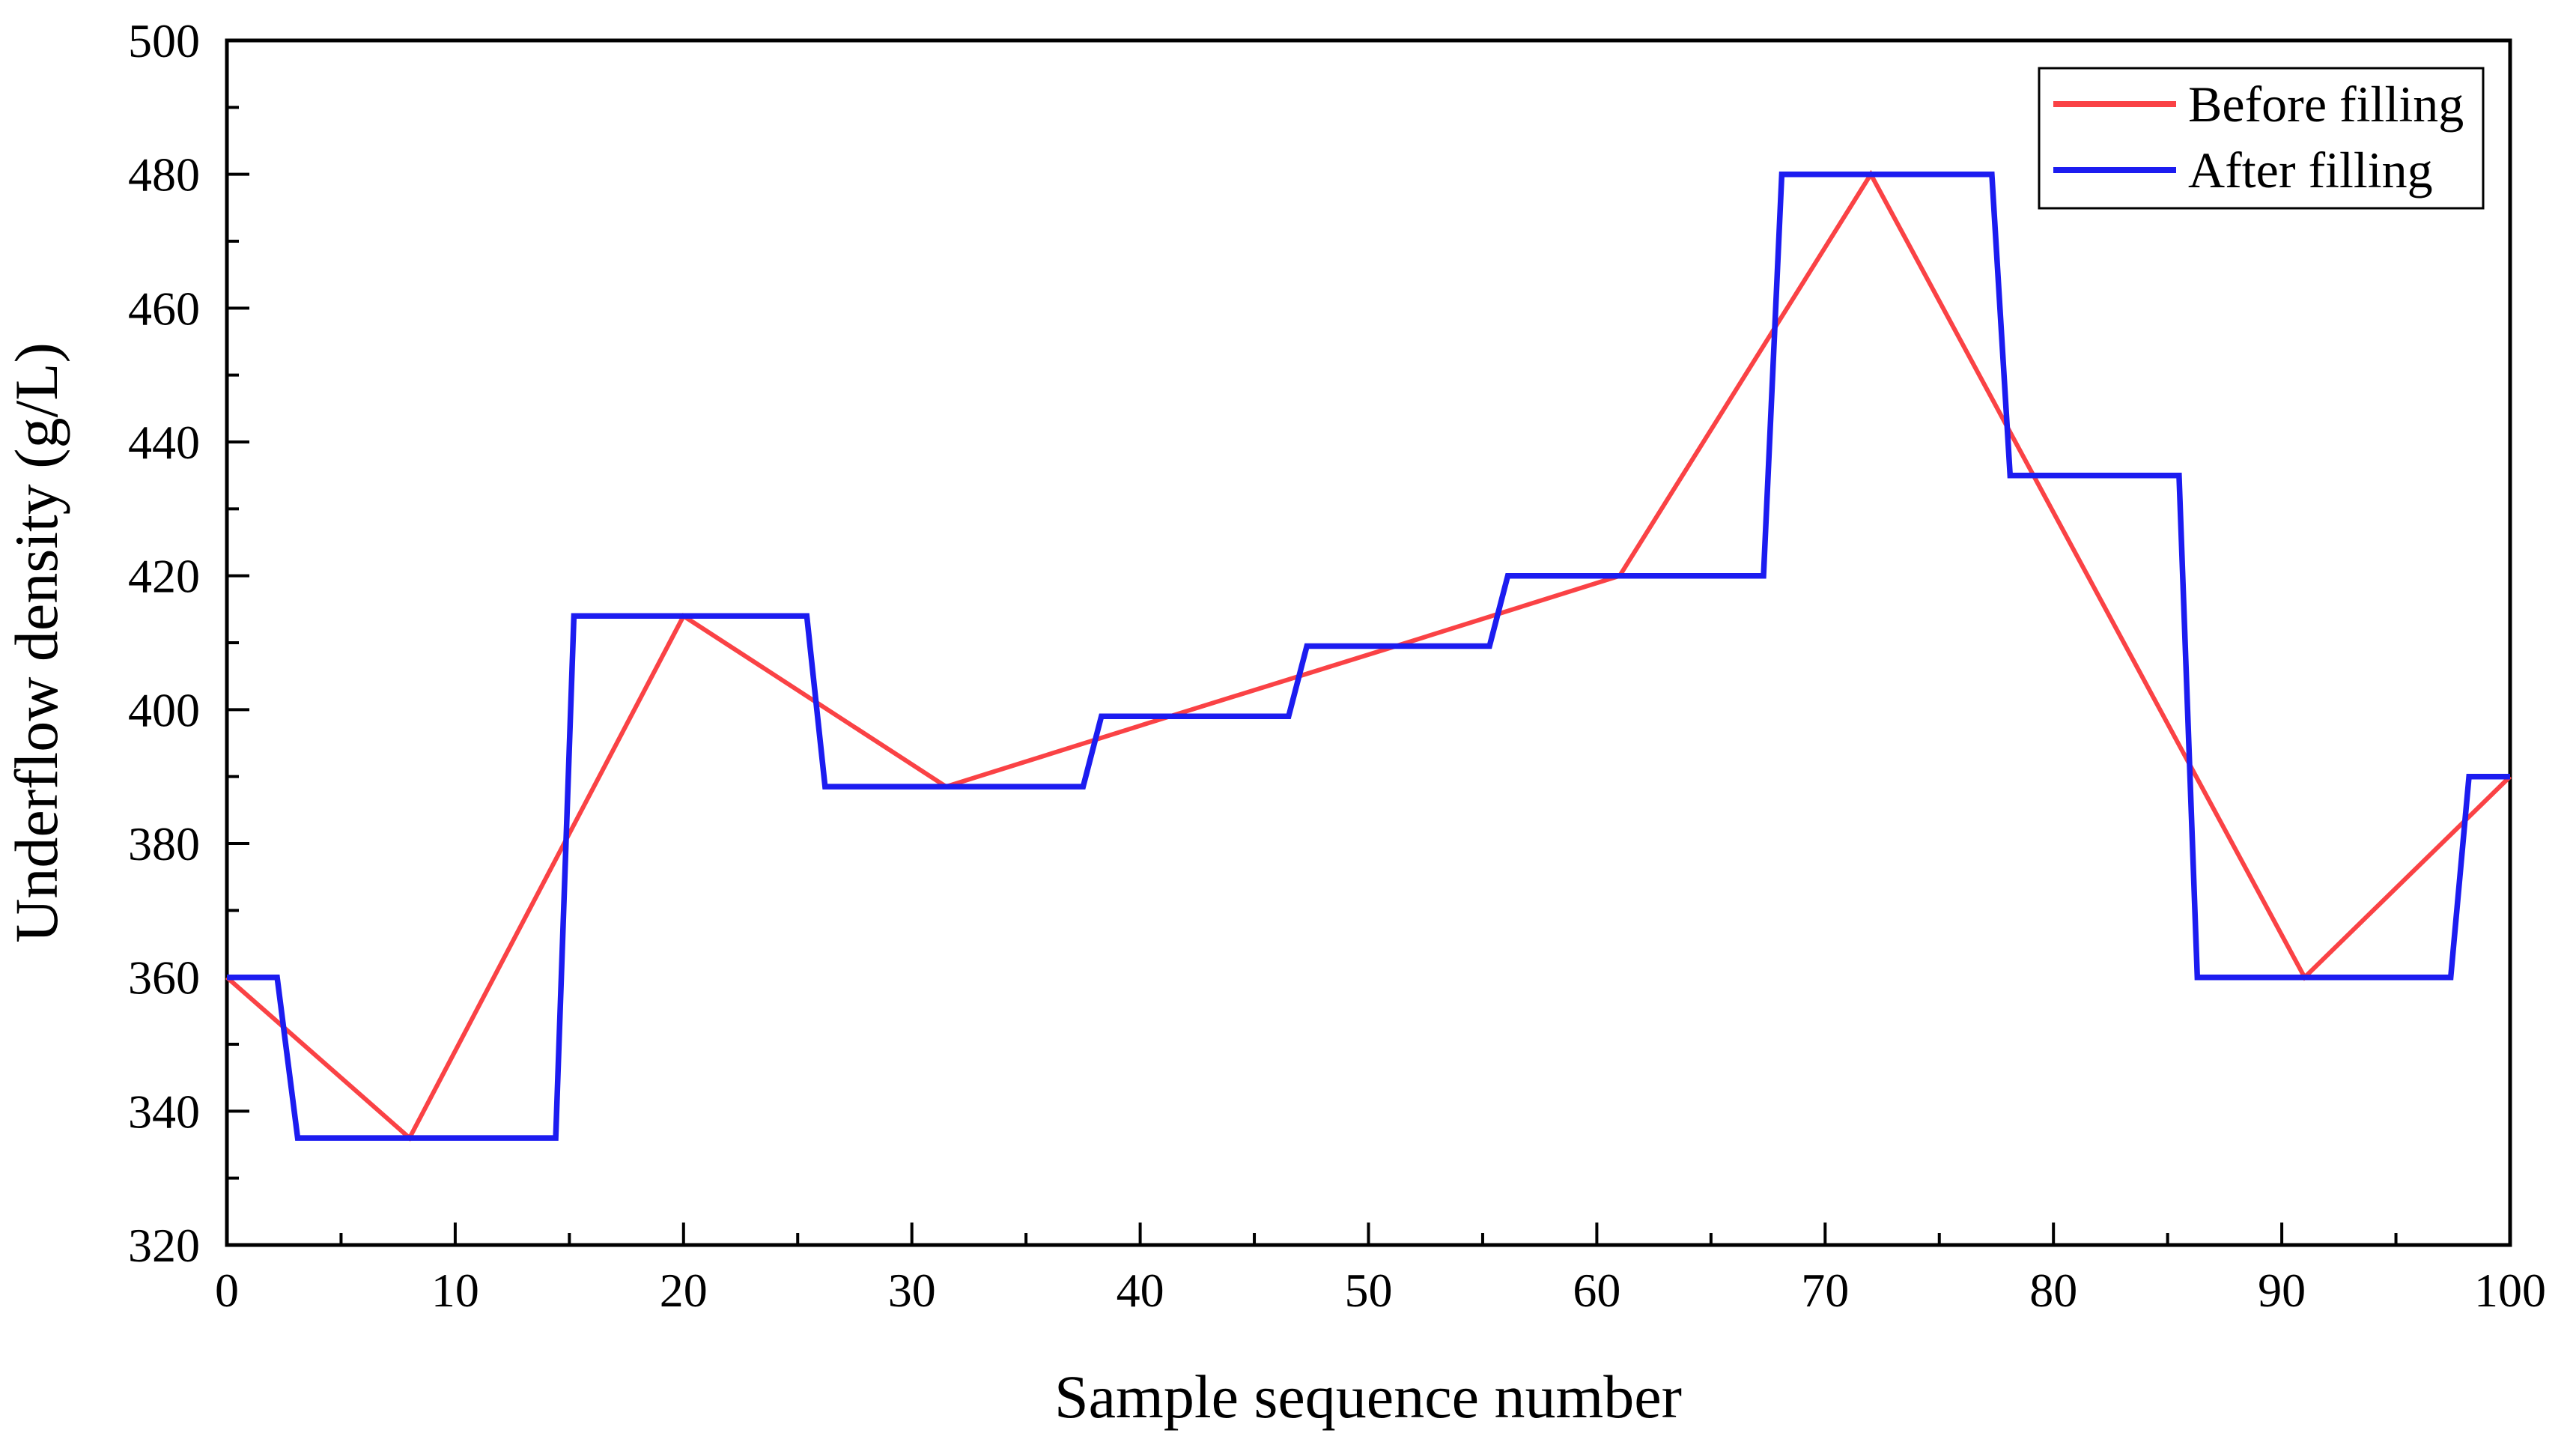  I want to click on y-tick-label: 340, so click(164, 1111).